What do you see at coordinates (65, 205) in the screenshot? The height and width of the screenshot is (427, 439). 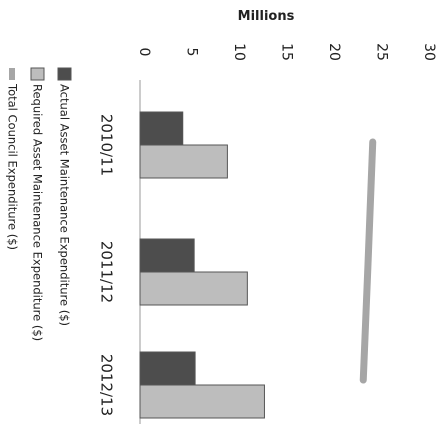 I see `legend-label-0: Actual Asset Maintenance Expenditure ($)` at bounding box center [65, 205].